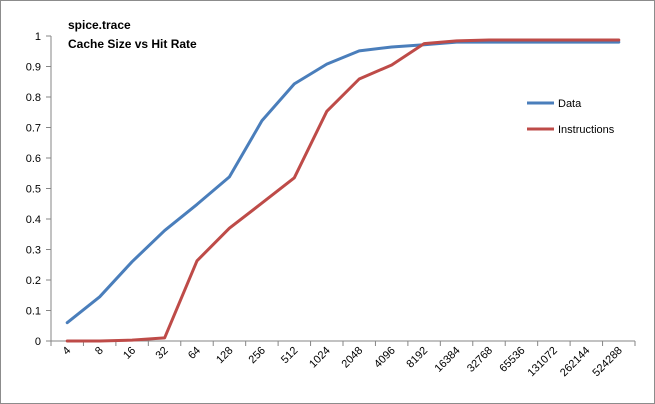  Describe the element at coordinates (33, 312) in the screenshot. I see `y-tick-label: 0.1` at that location.